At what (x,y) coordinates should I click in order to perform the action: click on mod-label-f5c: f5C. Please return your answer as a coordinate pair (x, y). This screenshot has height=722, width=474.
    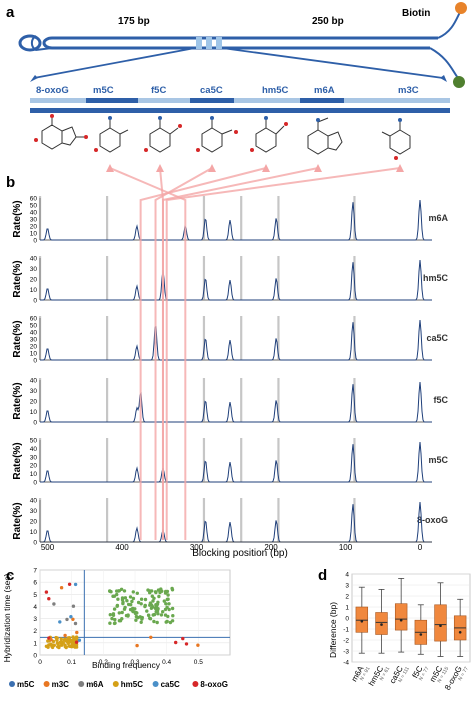
    Looking at the image, I should click on (158, 90).